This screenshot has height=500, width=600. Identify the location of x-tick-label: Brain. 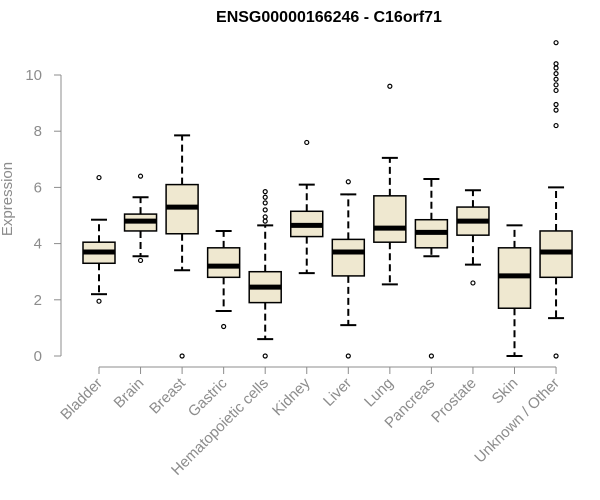
(129, 393).